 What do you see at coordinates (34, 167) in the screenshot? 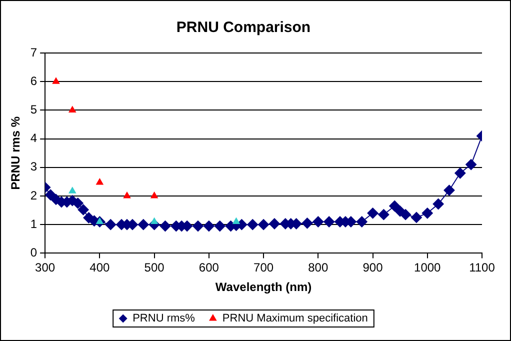
I see `y-tick-label: 3` at bounding box center [34, 167].